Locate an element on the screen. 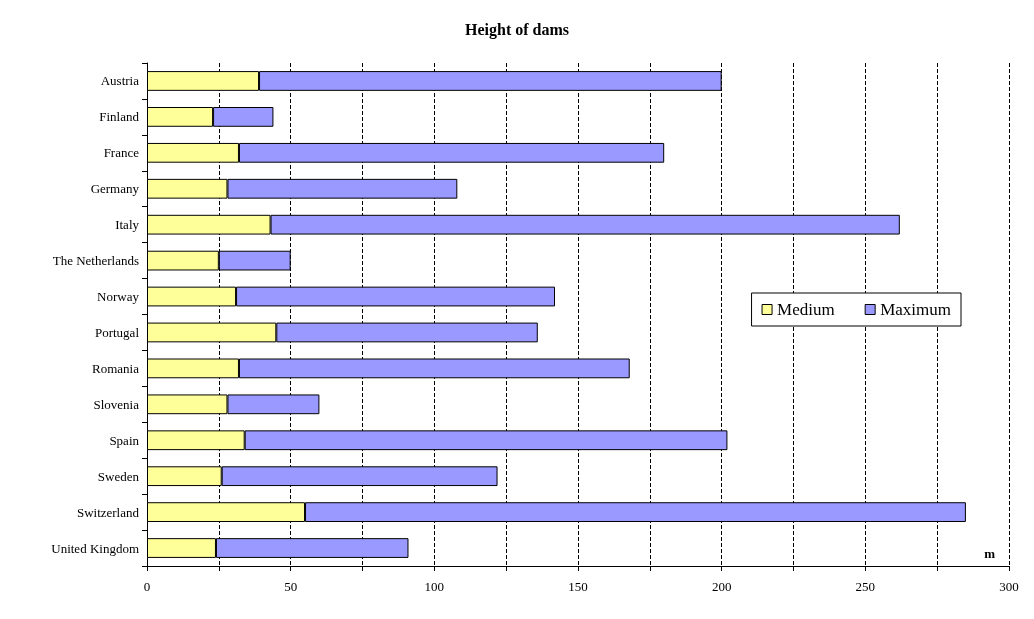 The image size is (1034, 619). chart-title: Height of dams is located at coordinates (517, 29).